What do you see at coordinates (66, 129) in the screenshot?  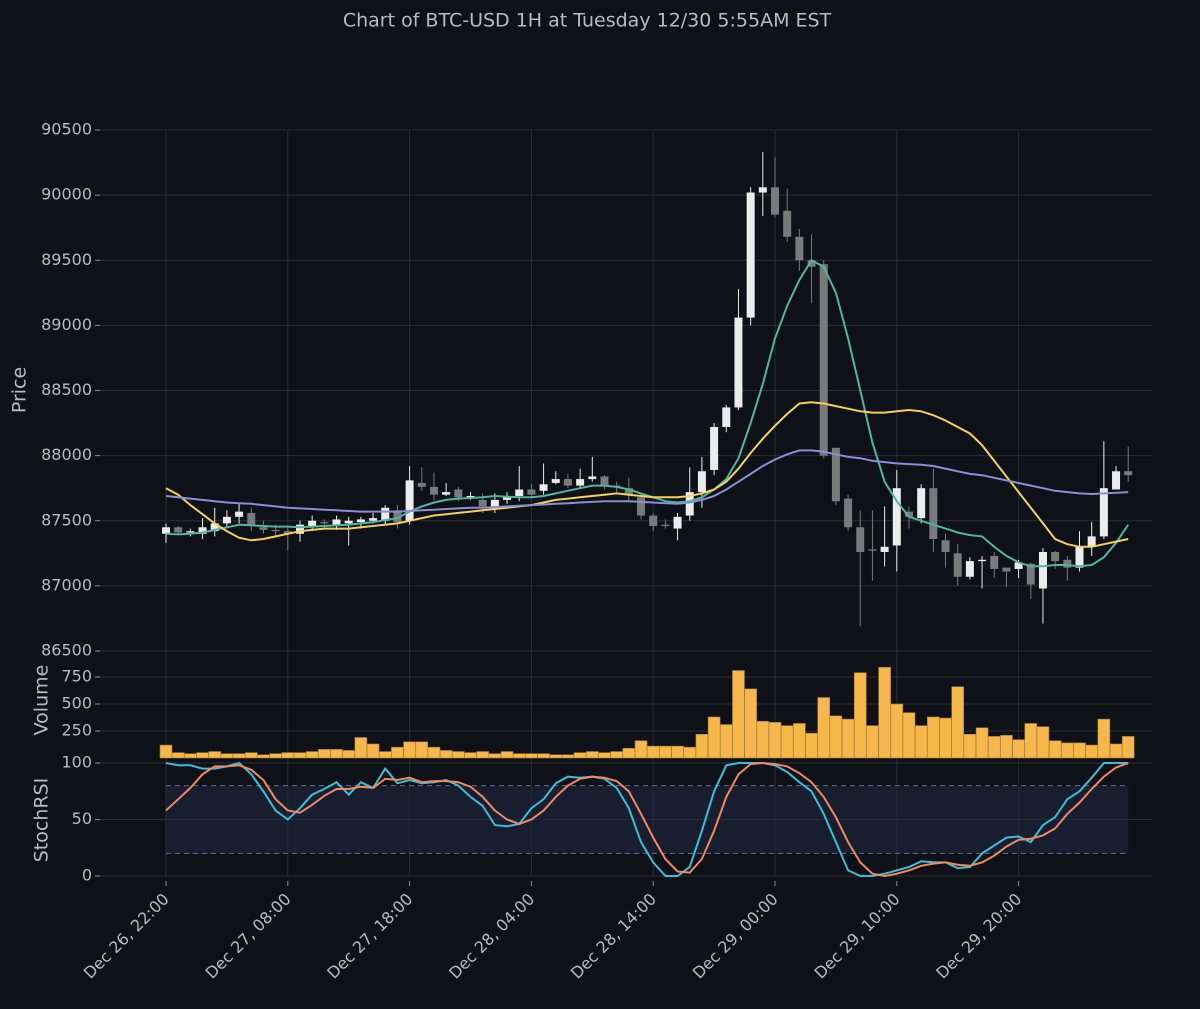 I see `y-tick-label: 90500` at bounding box center [66, 129].